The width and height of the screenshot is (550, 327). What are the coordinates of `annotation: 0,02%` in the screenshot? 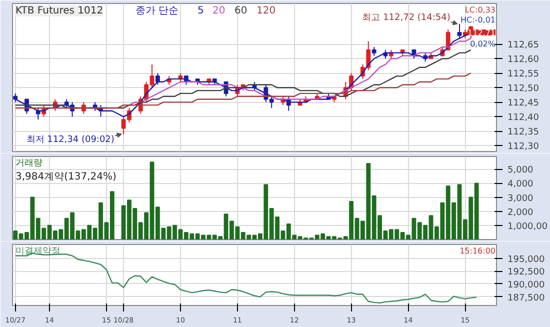 It's located at (483, 44).